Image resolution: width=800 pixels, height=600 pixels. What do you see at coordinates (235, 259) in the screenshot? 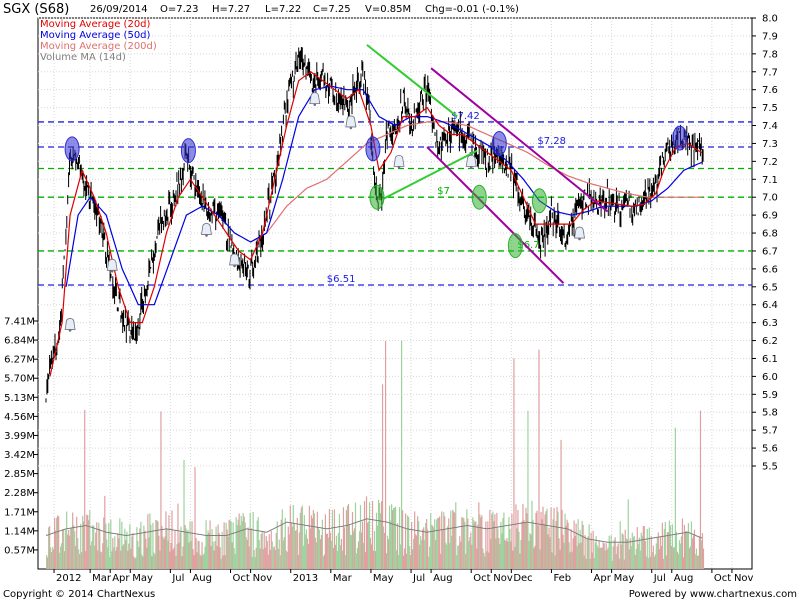
I see `bell-shape` at bounding box center [235, 259].